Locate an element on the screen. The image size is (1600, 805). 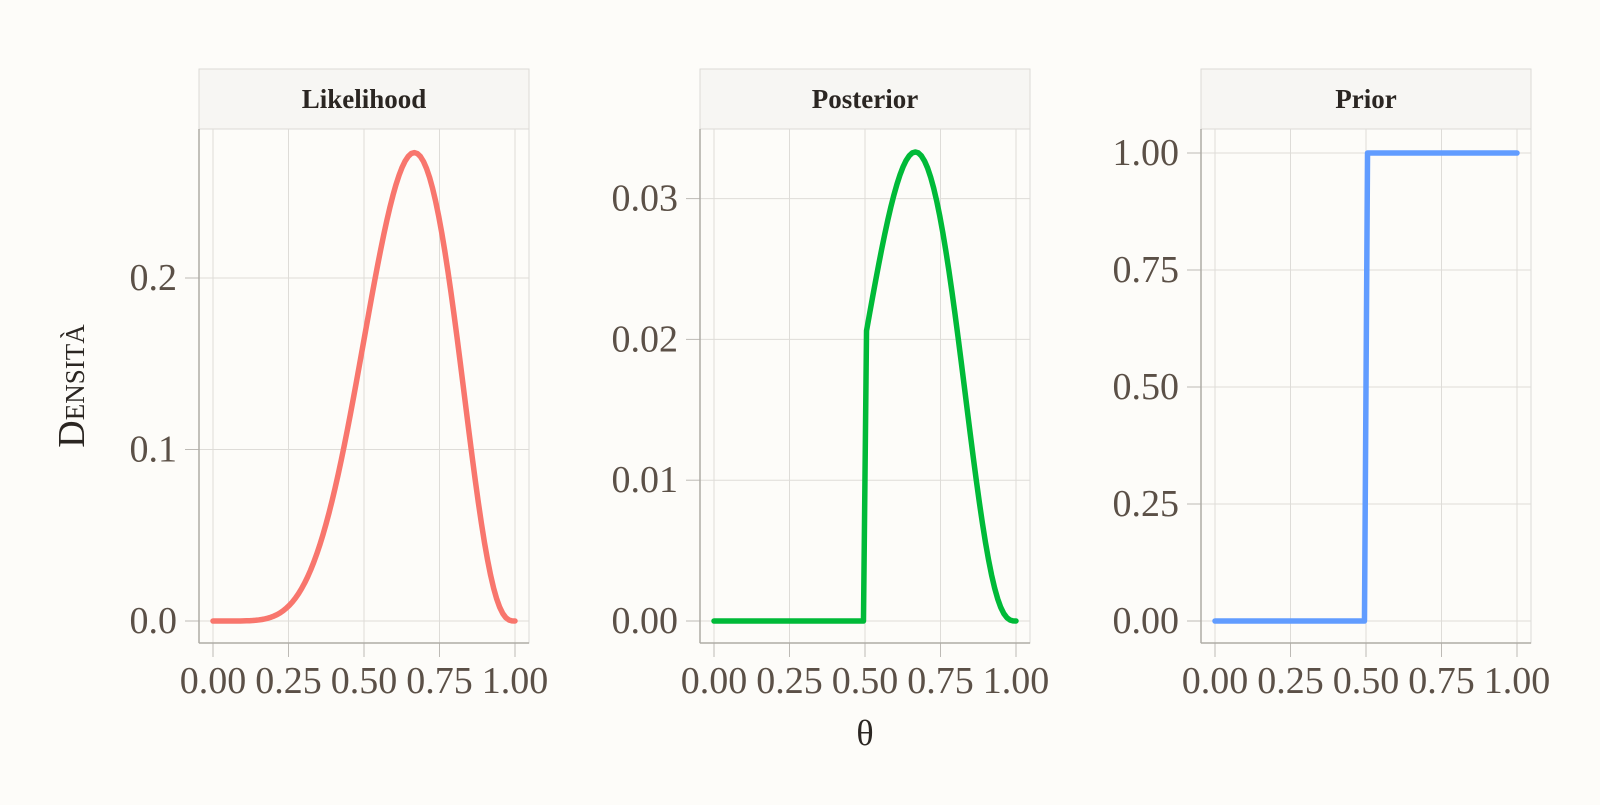
posterior-curve is located at coordinates (865, 386).